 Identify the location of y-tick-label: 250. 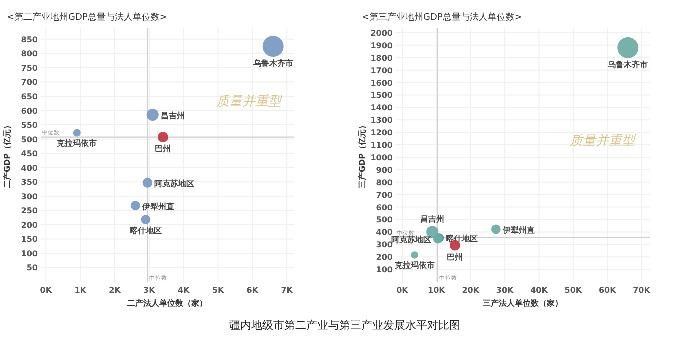
(29, 211).